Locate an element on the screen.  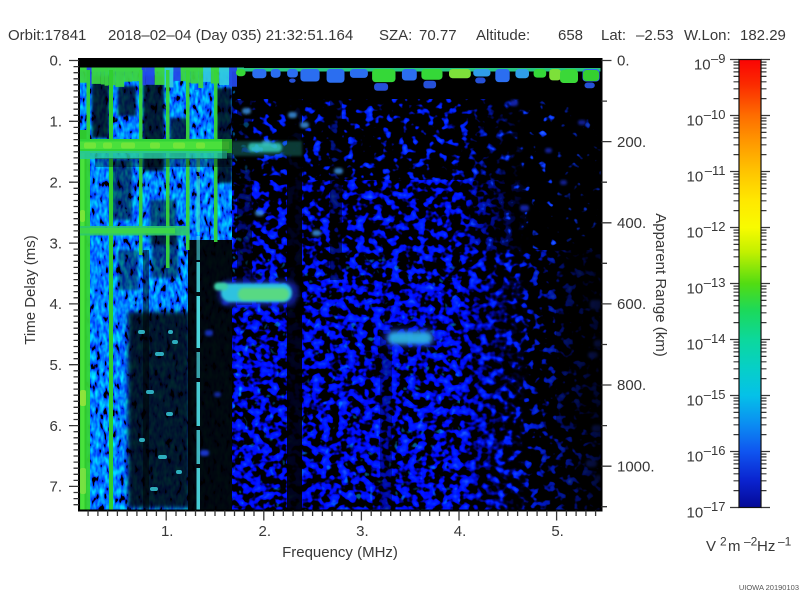
svg-text: 2 is located at coordinates (723, 542).